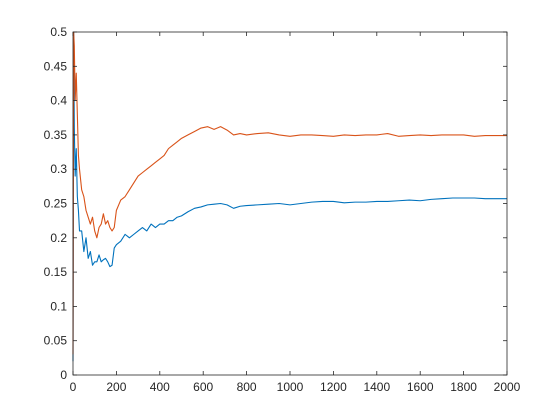  What do you see at coordinates (56, 135) in the screenshot?
I see `y-tick-label: 0.35` at bounding box center [56, 135].